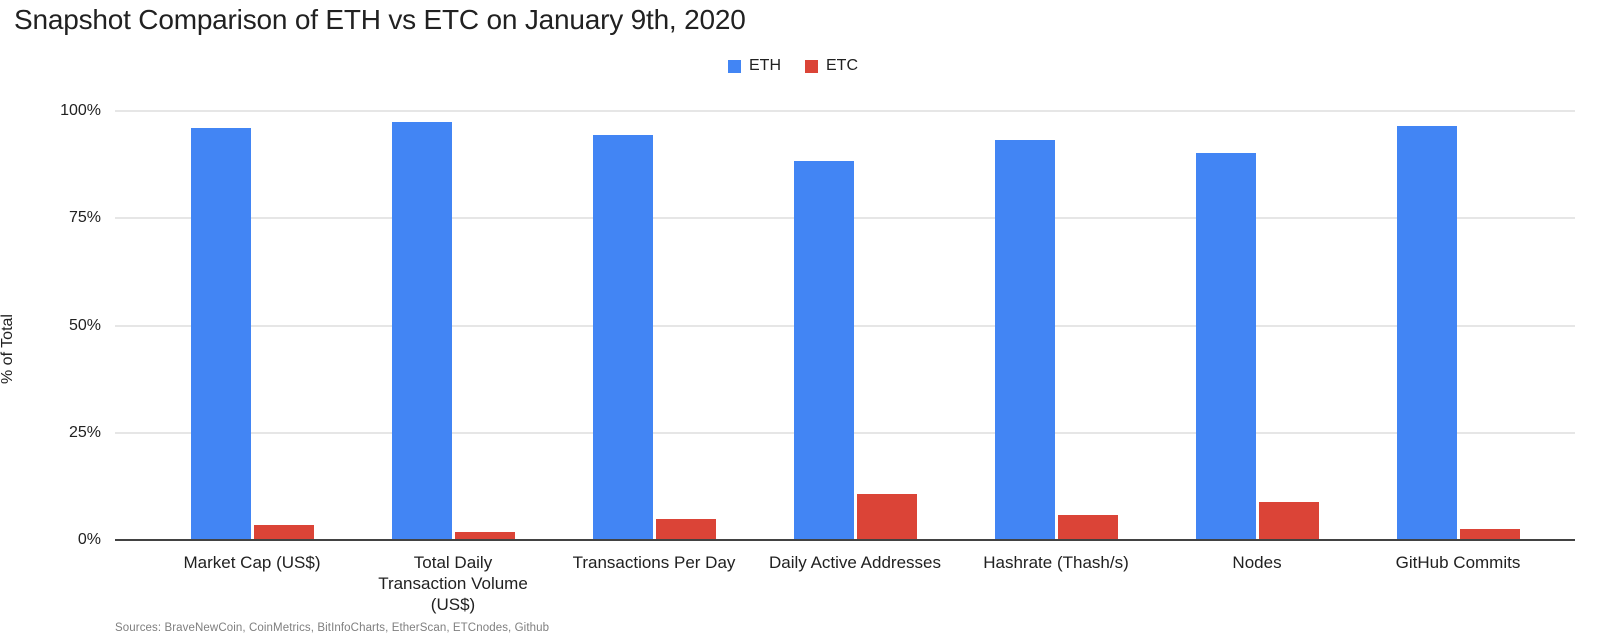  What do you see at coordinates (453, 583) in the screenshot?
I see `x-label-1: Total Daily Transaction Volume (US$)` at bounding box center [453, 583].